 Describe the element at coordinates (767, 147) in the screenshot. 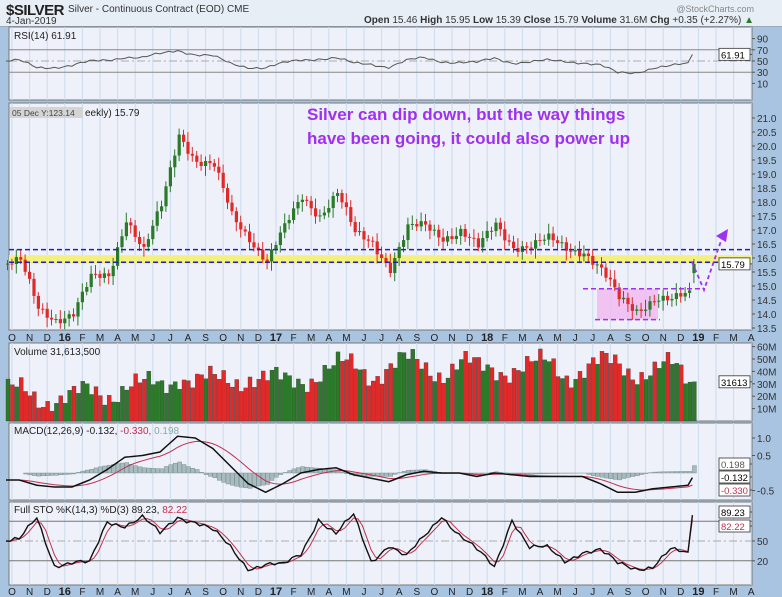

I see `y-tick-label: 20.0` at that location.